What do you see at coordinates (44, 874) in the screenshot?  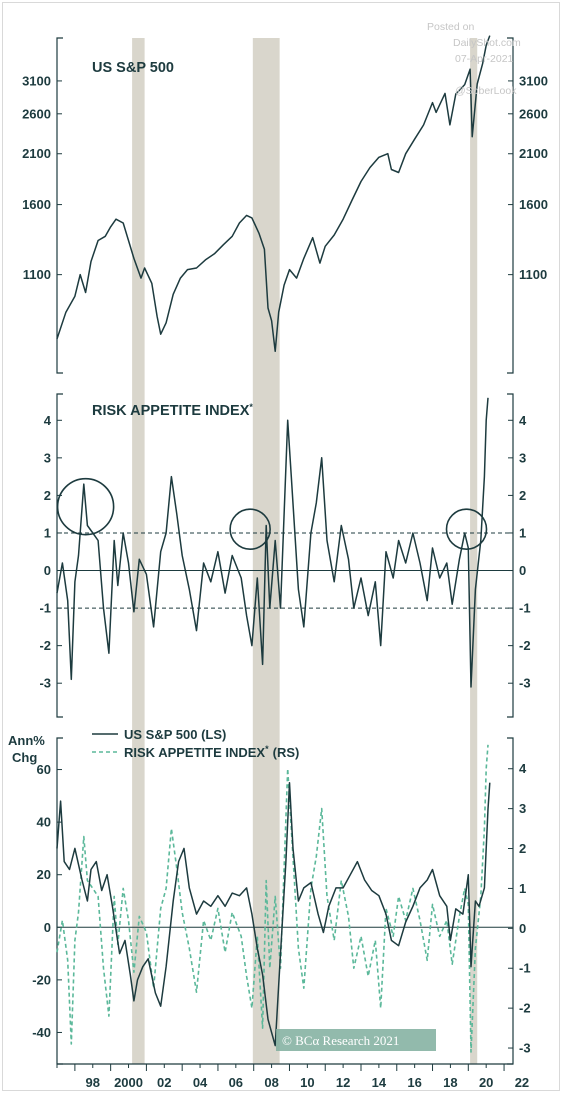 I see `panel3-yleft-20-label-left: 20` at bounding box center [44, 874].